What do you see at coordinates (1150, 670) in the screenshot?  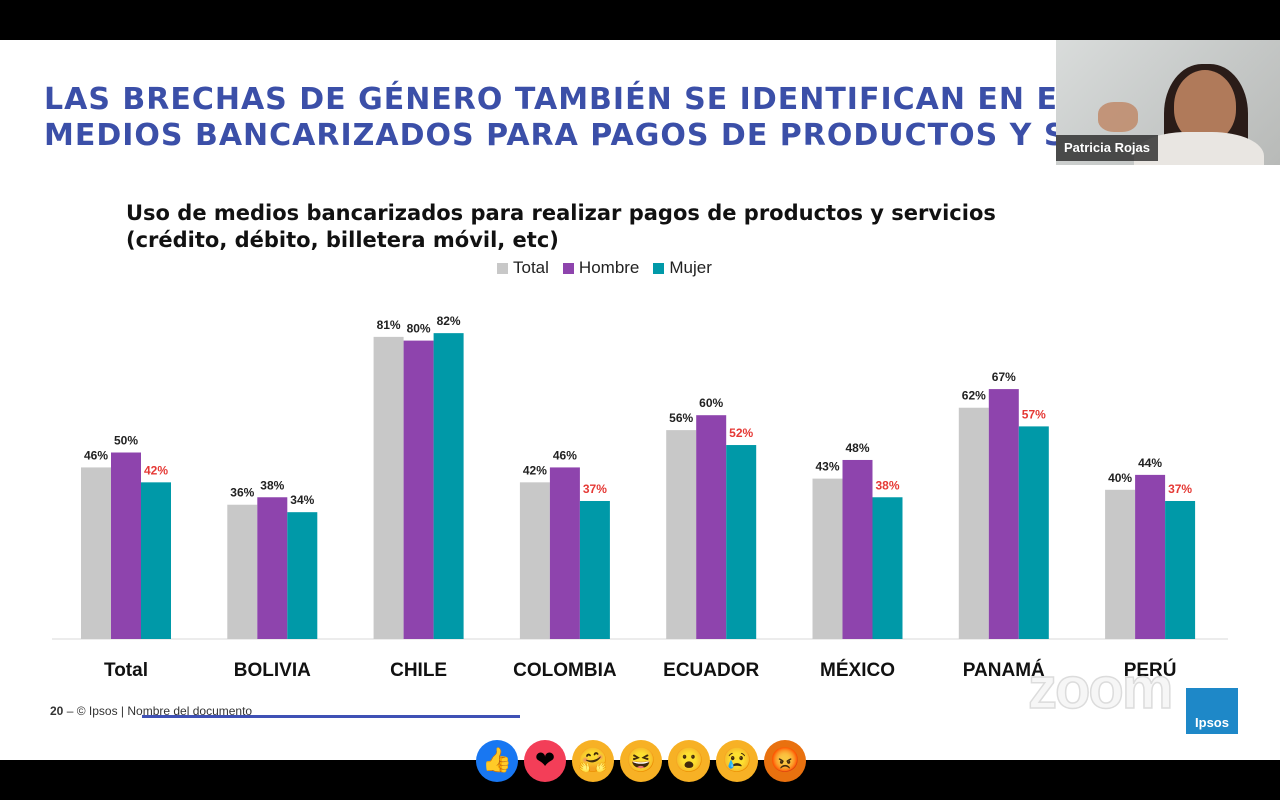 I see `category-label-7: PERÚ` at bounding box center [1150, 670].